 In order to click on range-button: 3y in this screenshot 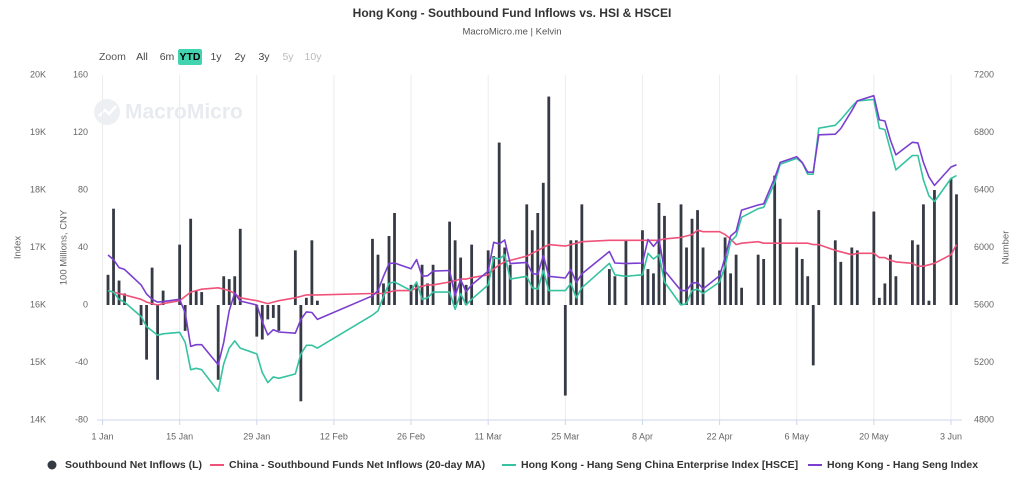, I will do `click(264, 57)`.